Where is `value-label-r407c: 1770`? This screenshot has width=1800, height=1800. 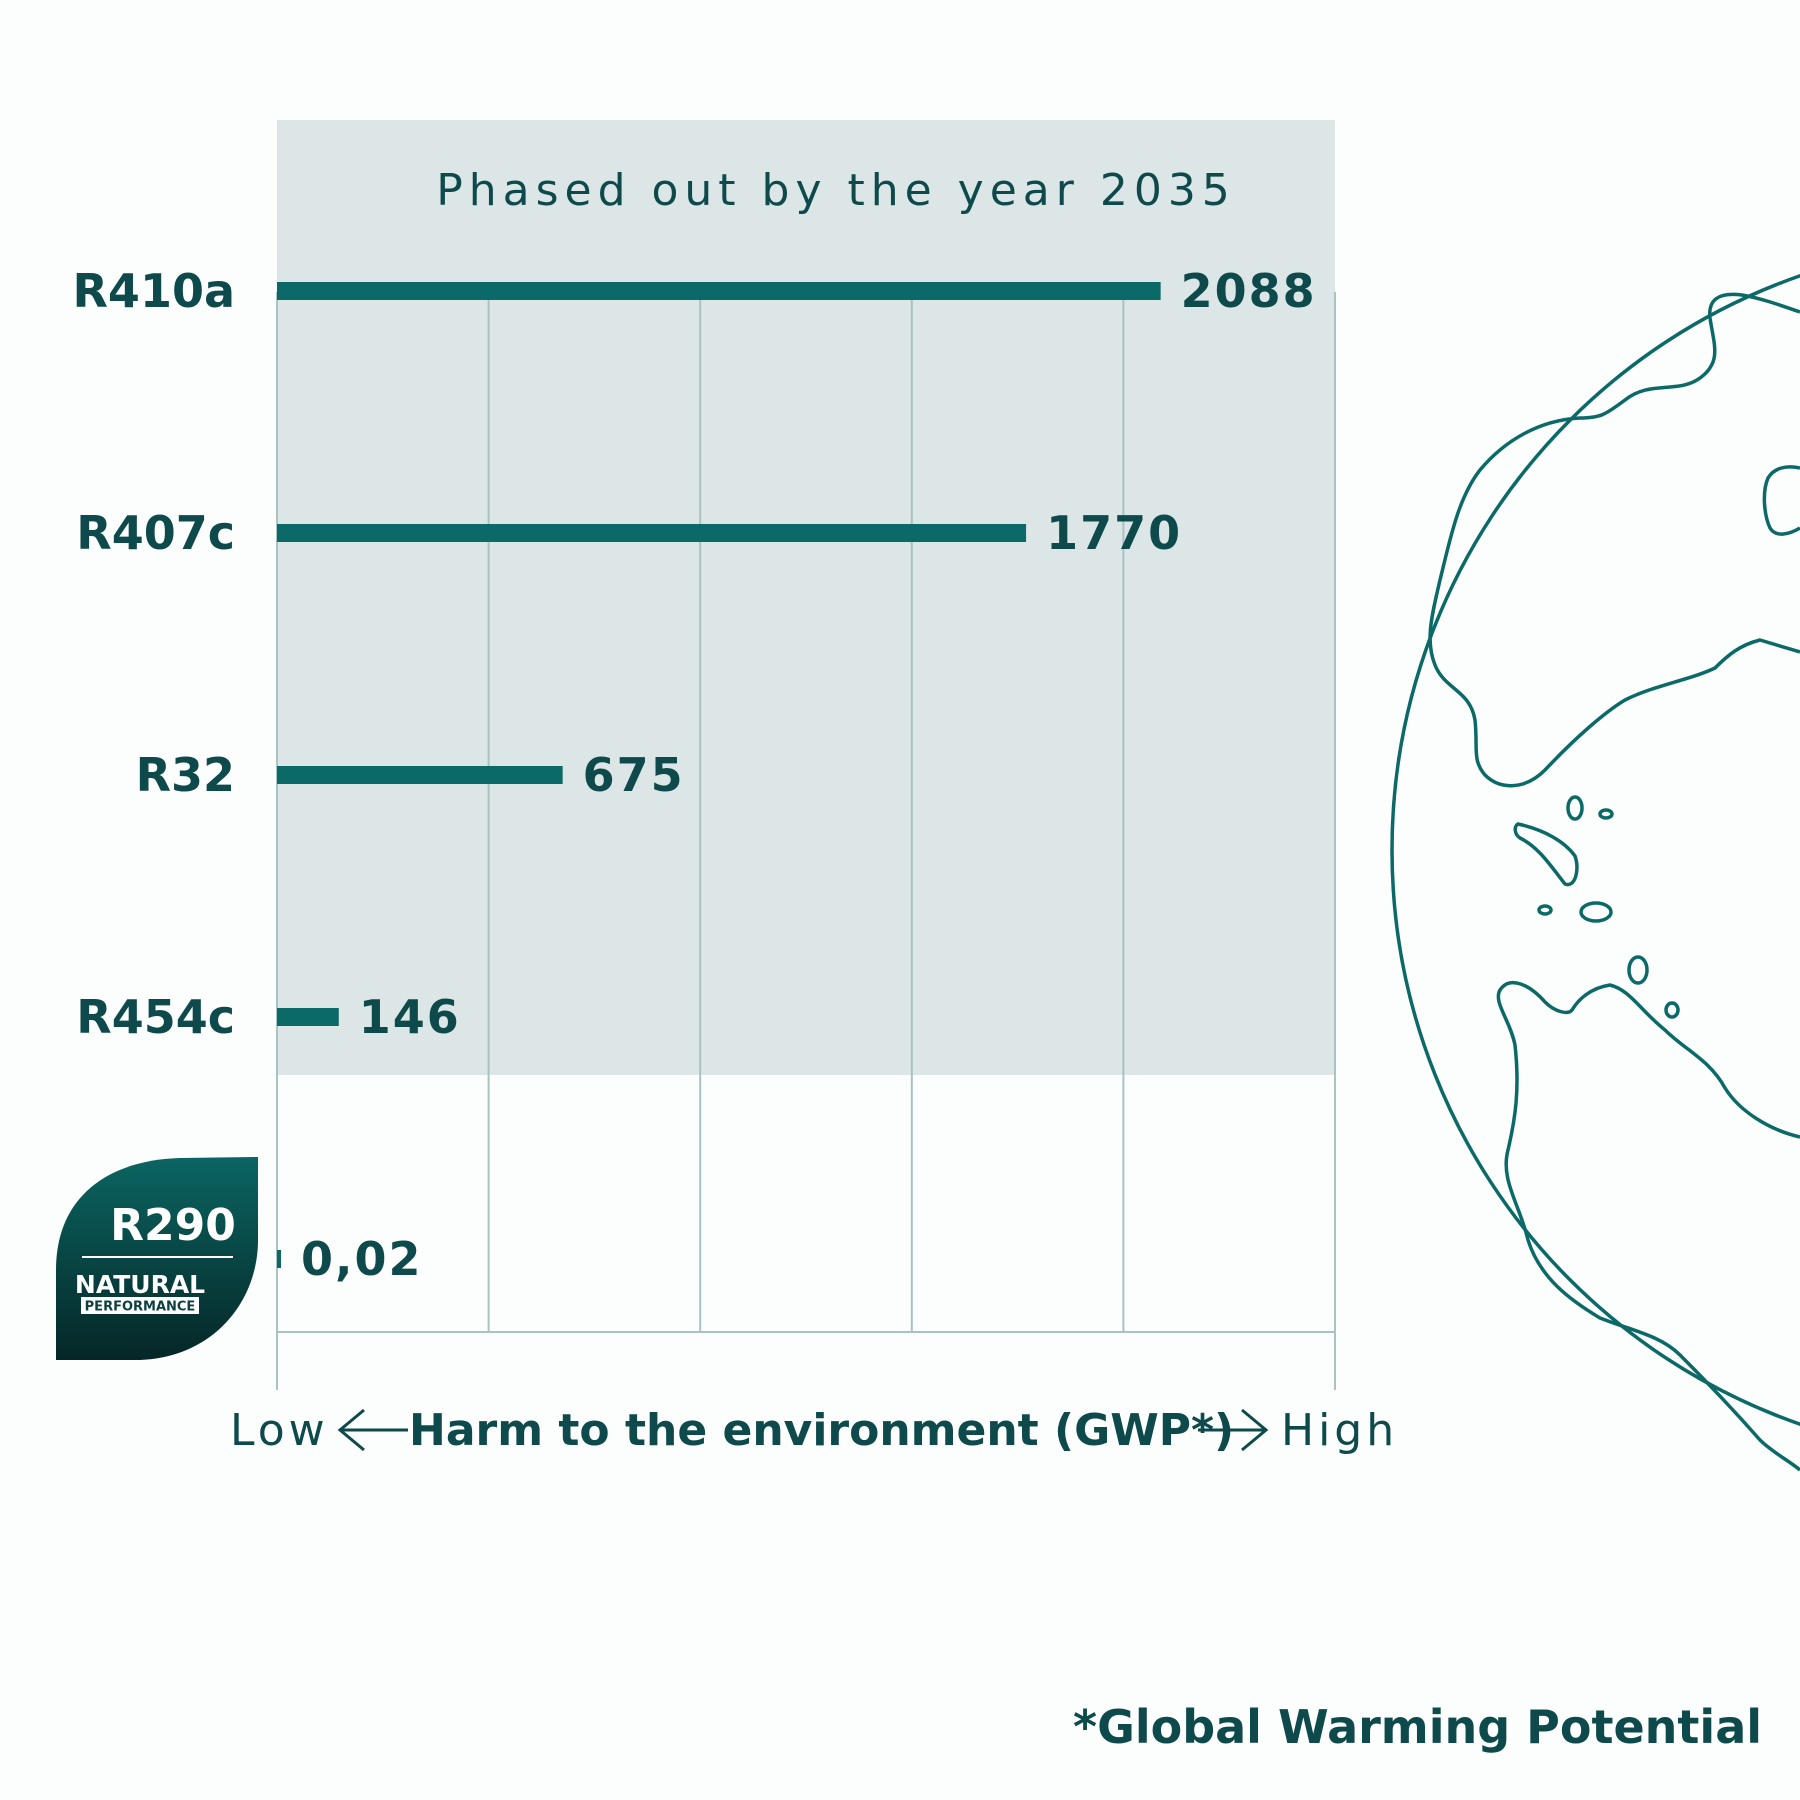
value-label-r407c: 1770 is located at coordinates (1114, 533).